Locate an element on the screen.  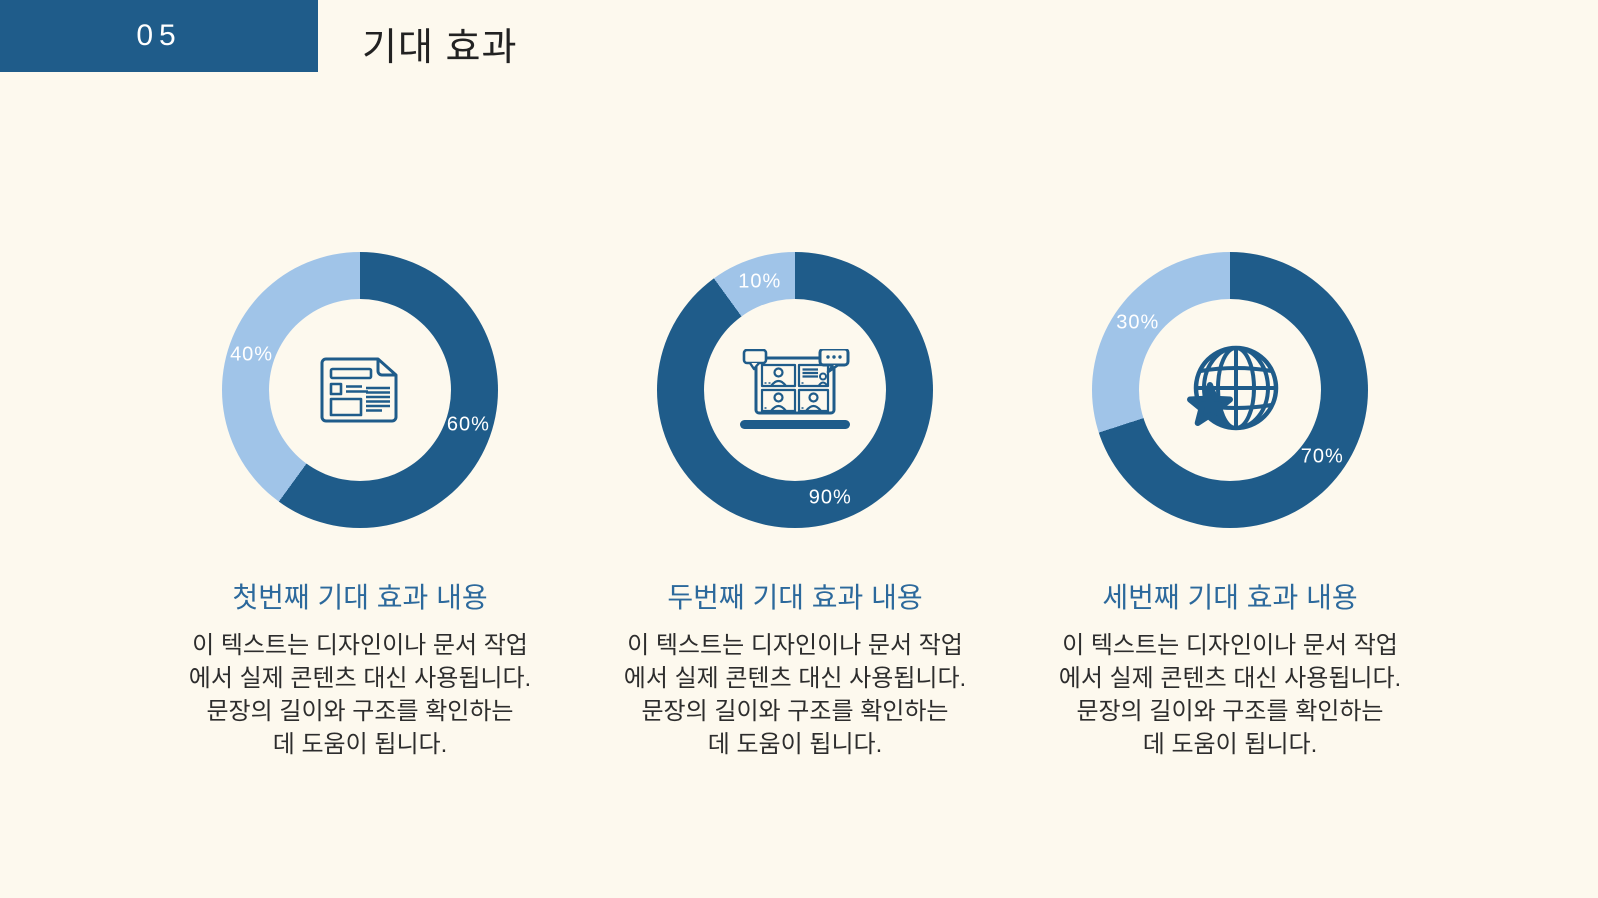
donut-chart-3: 70% 30% is located at coordinates (1230, 390).